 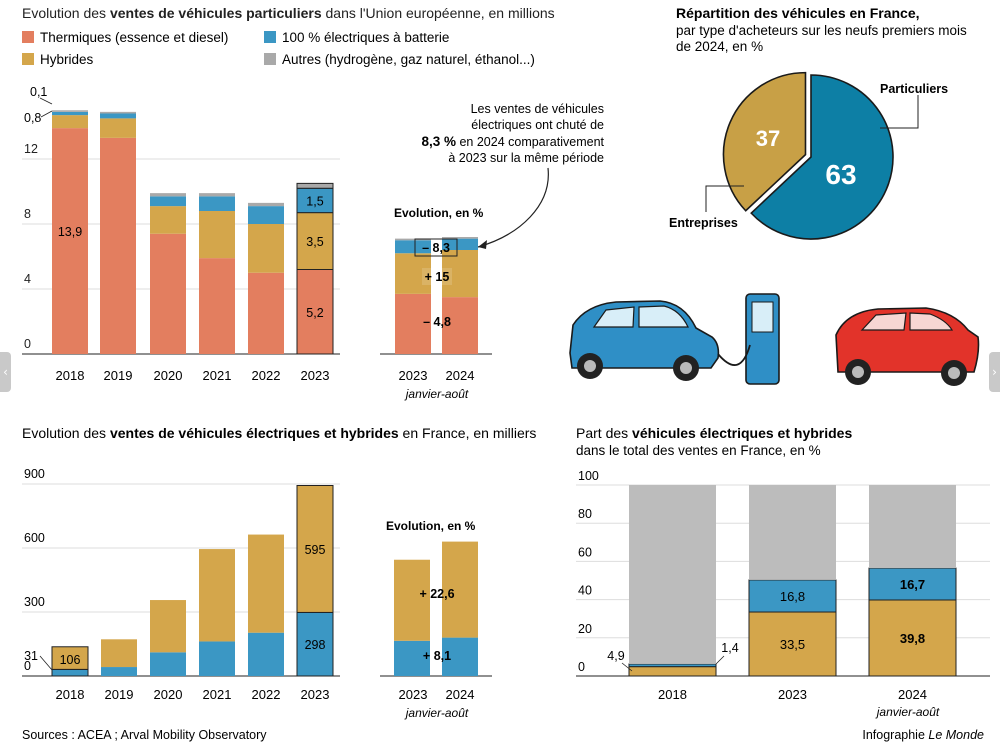 What do you see at coordinates (460, 656) in the screenshot?
I see `fr-evo-bar-electric-2024` at bounding box center [460, 656].